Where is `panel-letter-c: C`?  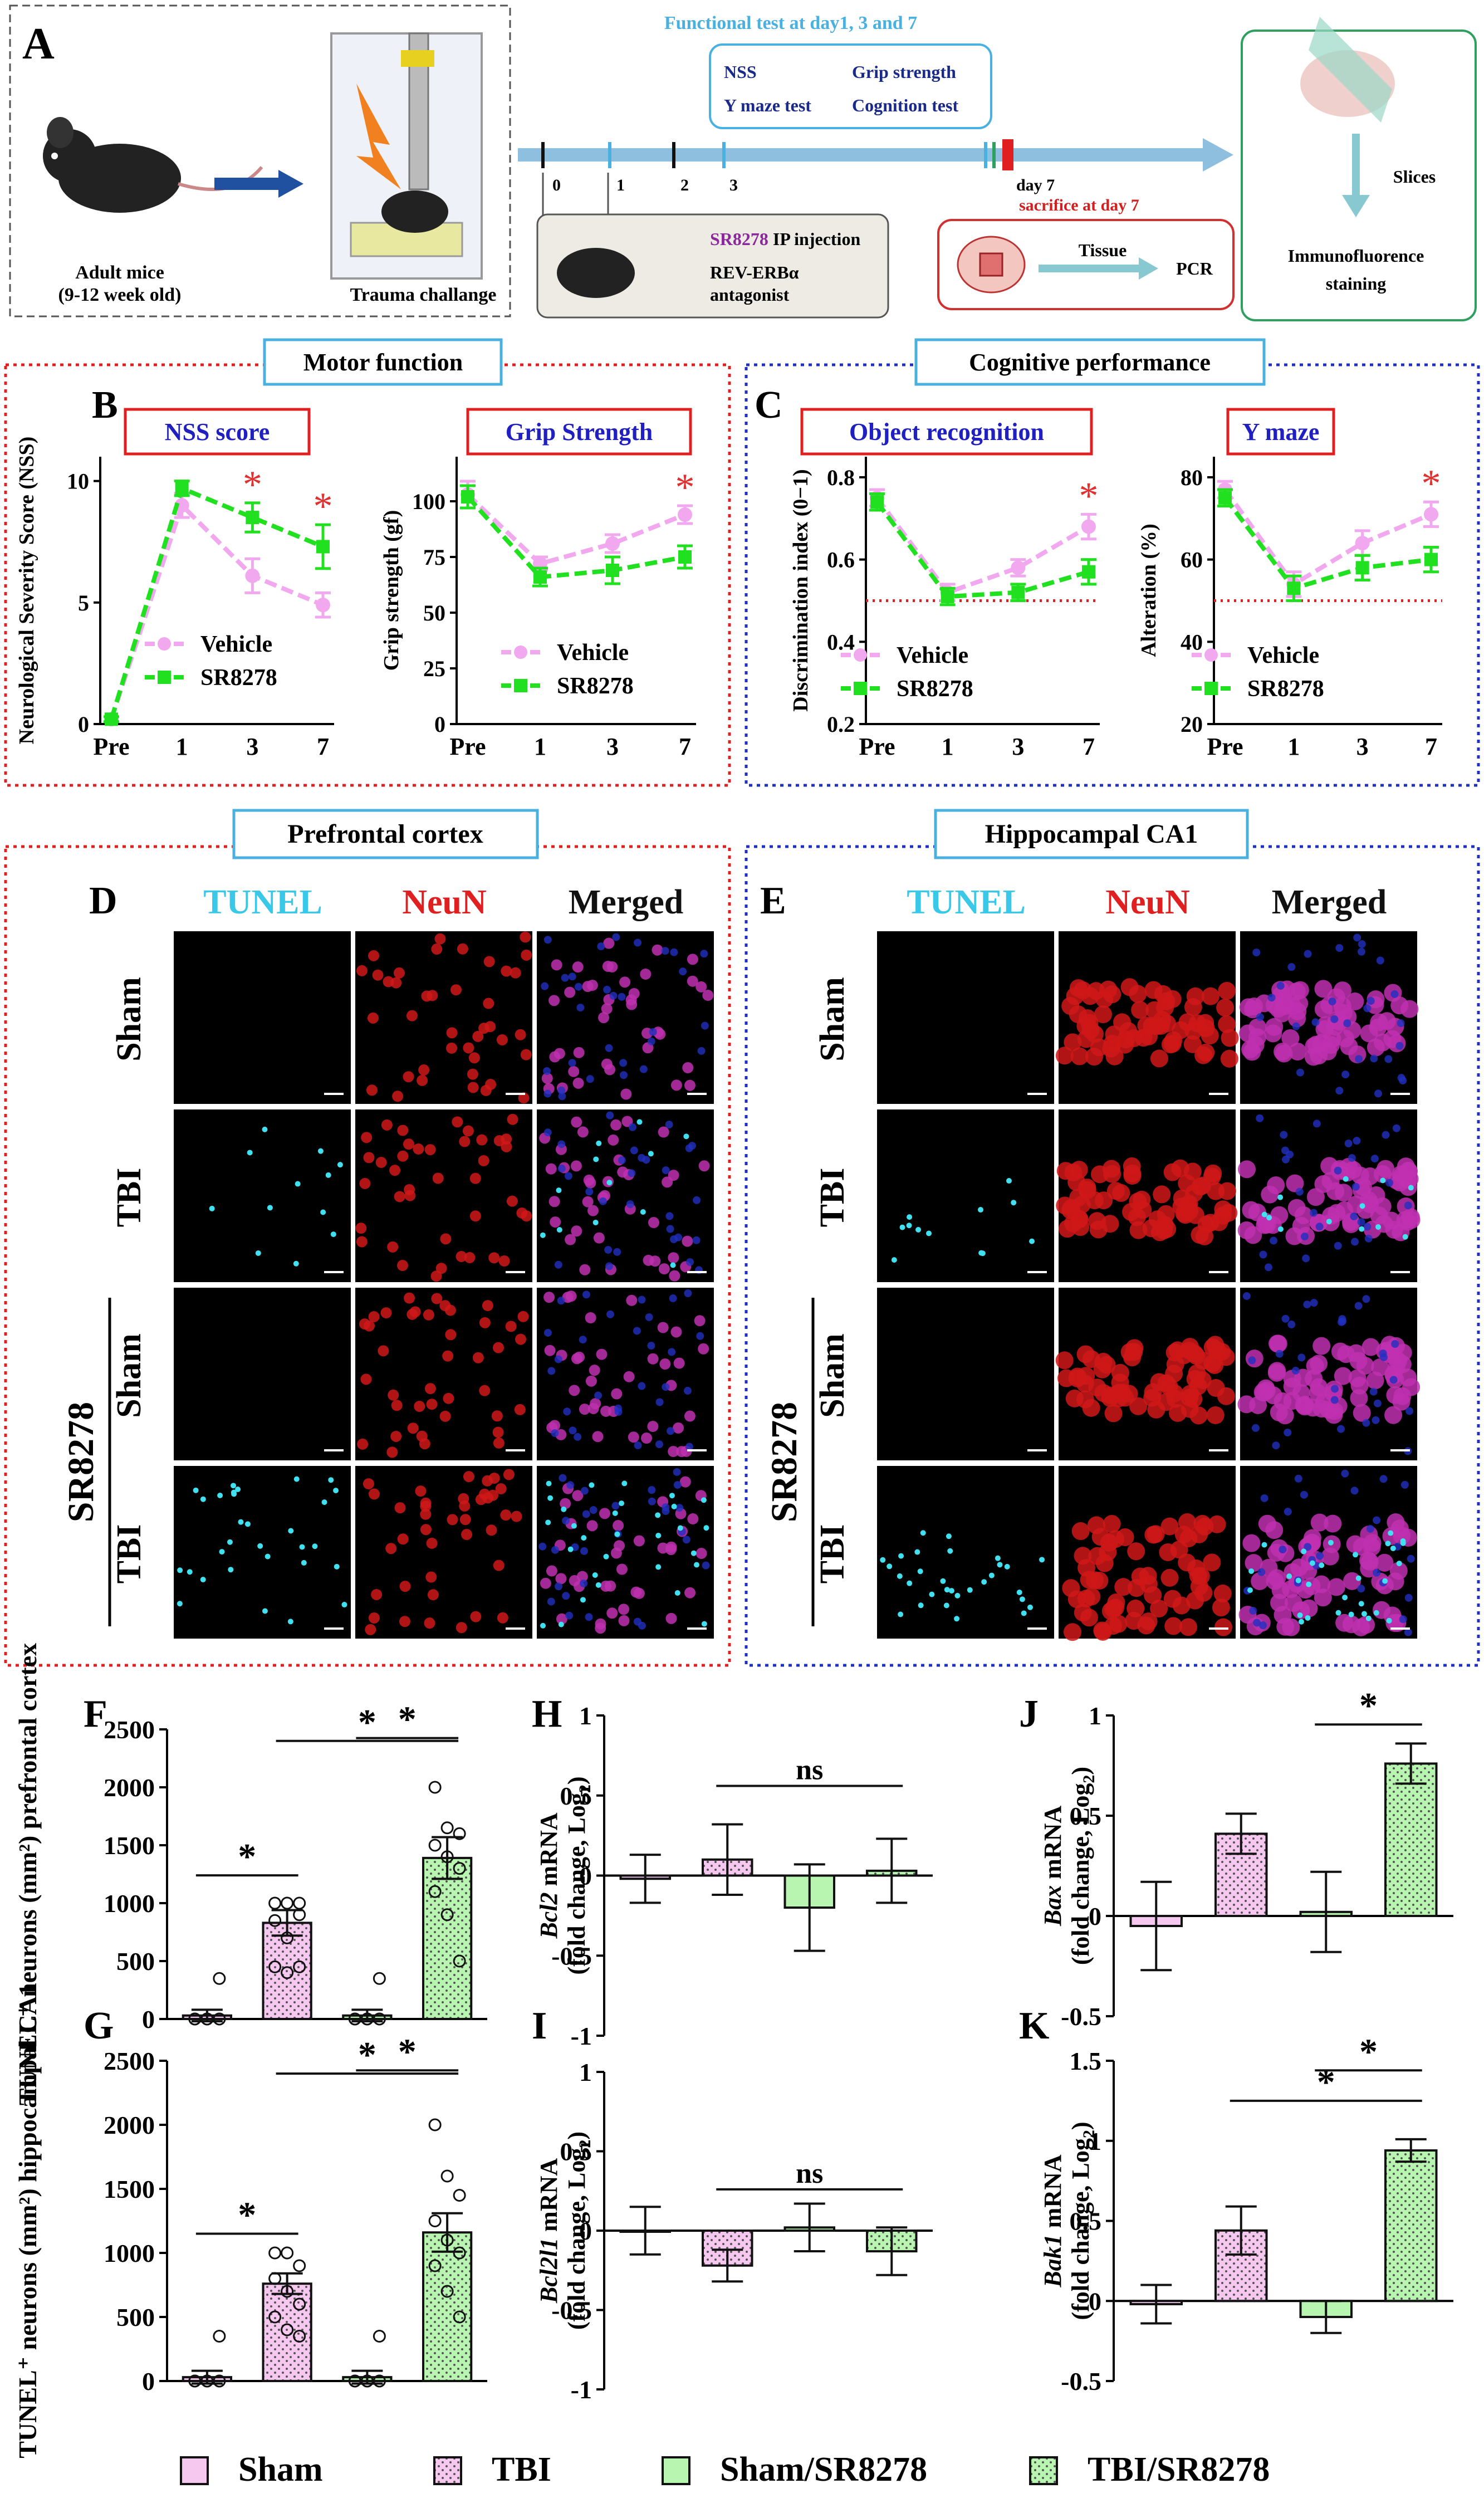 panel-letter-c: C is located at coordinates (769, 405).